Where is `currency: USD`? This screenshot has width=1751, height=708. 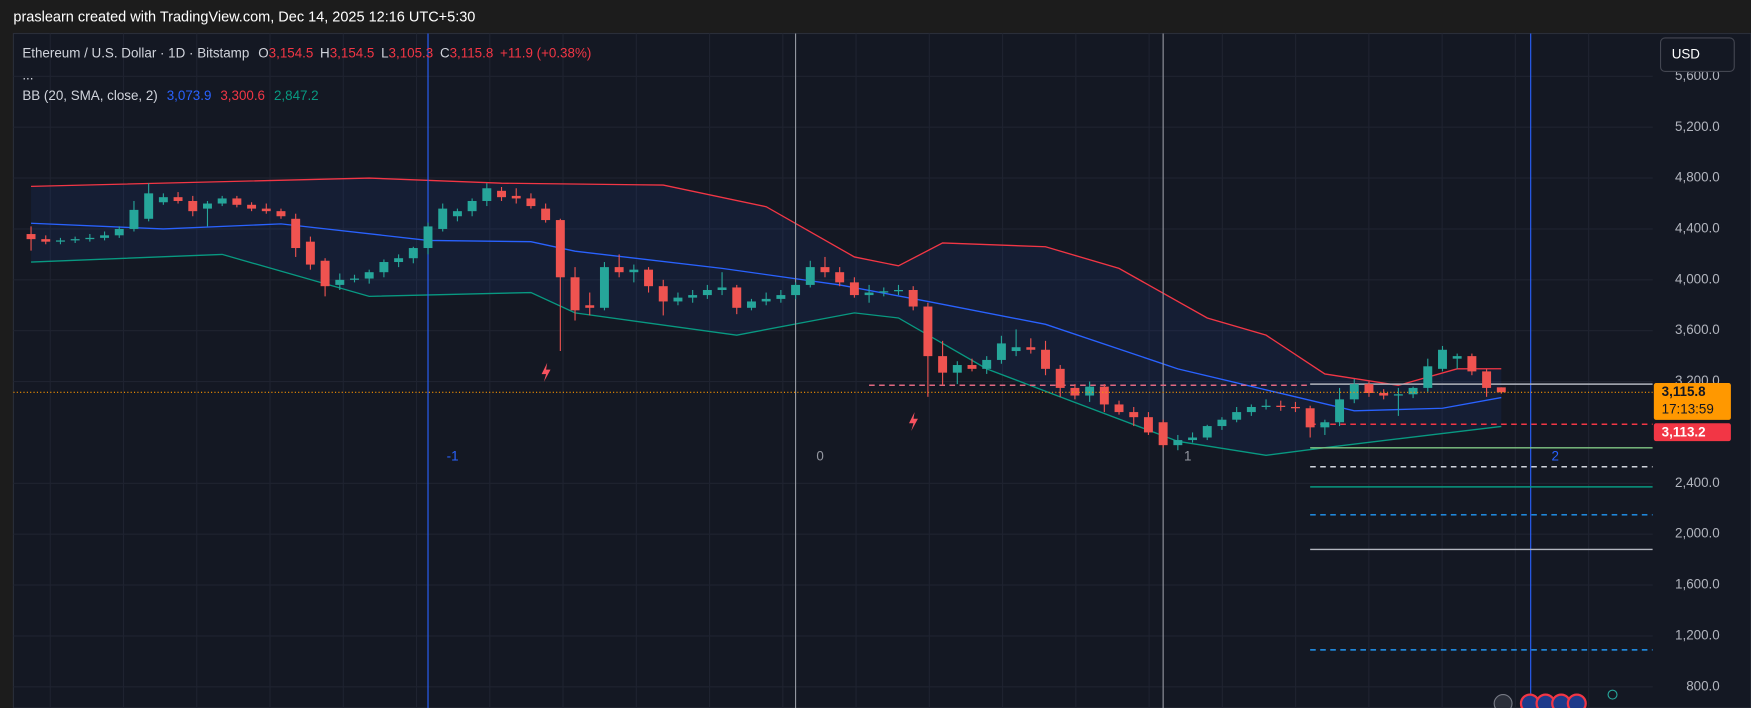 currency: USD is located at coordinates (1686, 53).